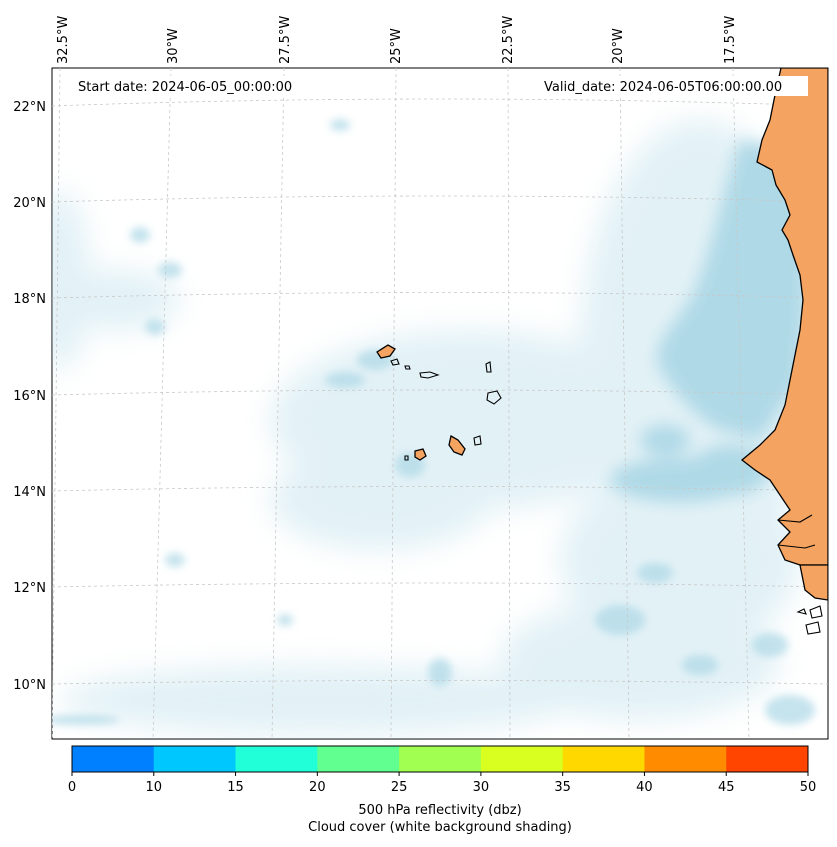  Describe the element at coordinates (29, 299) in the screenshot. I see `lat-label: 18°N` at that location.